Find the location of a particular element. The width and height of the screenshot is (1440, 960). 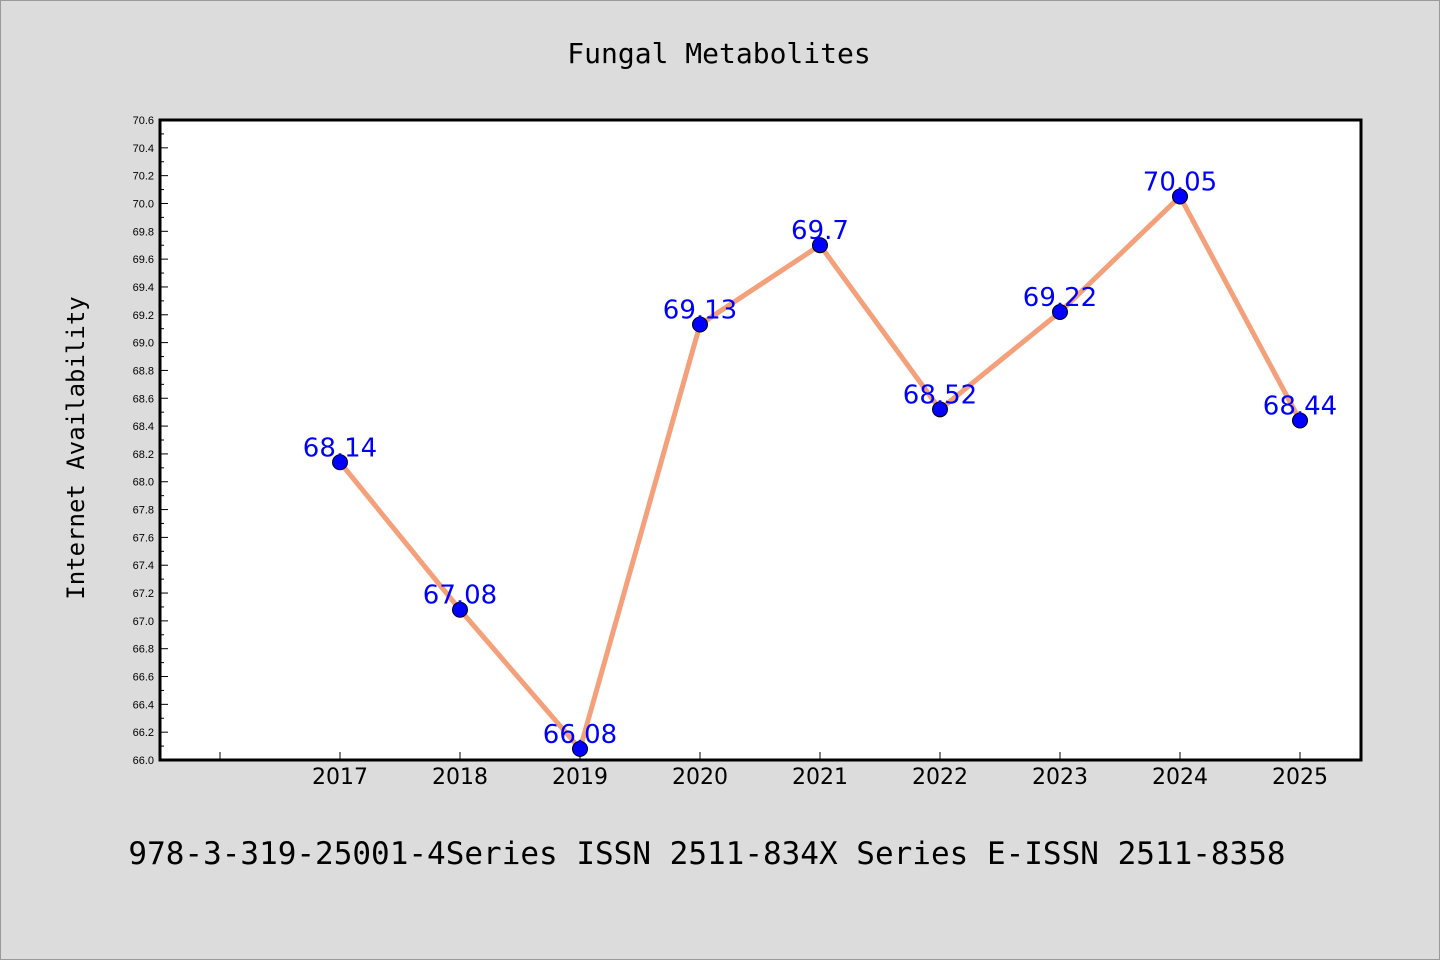

y-tick-label: 66.8 is located at coordinates (143, 650).